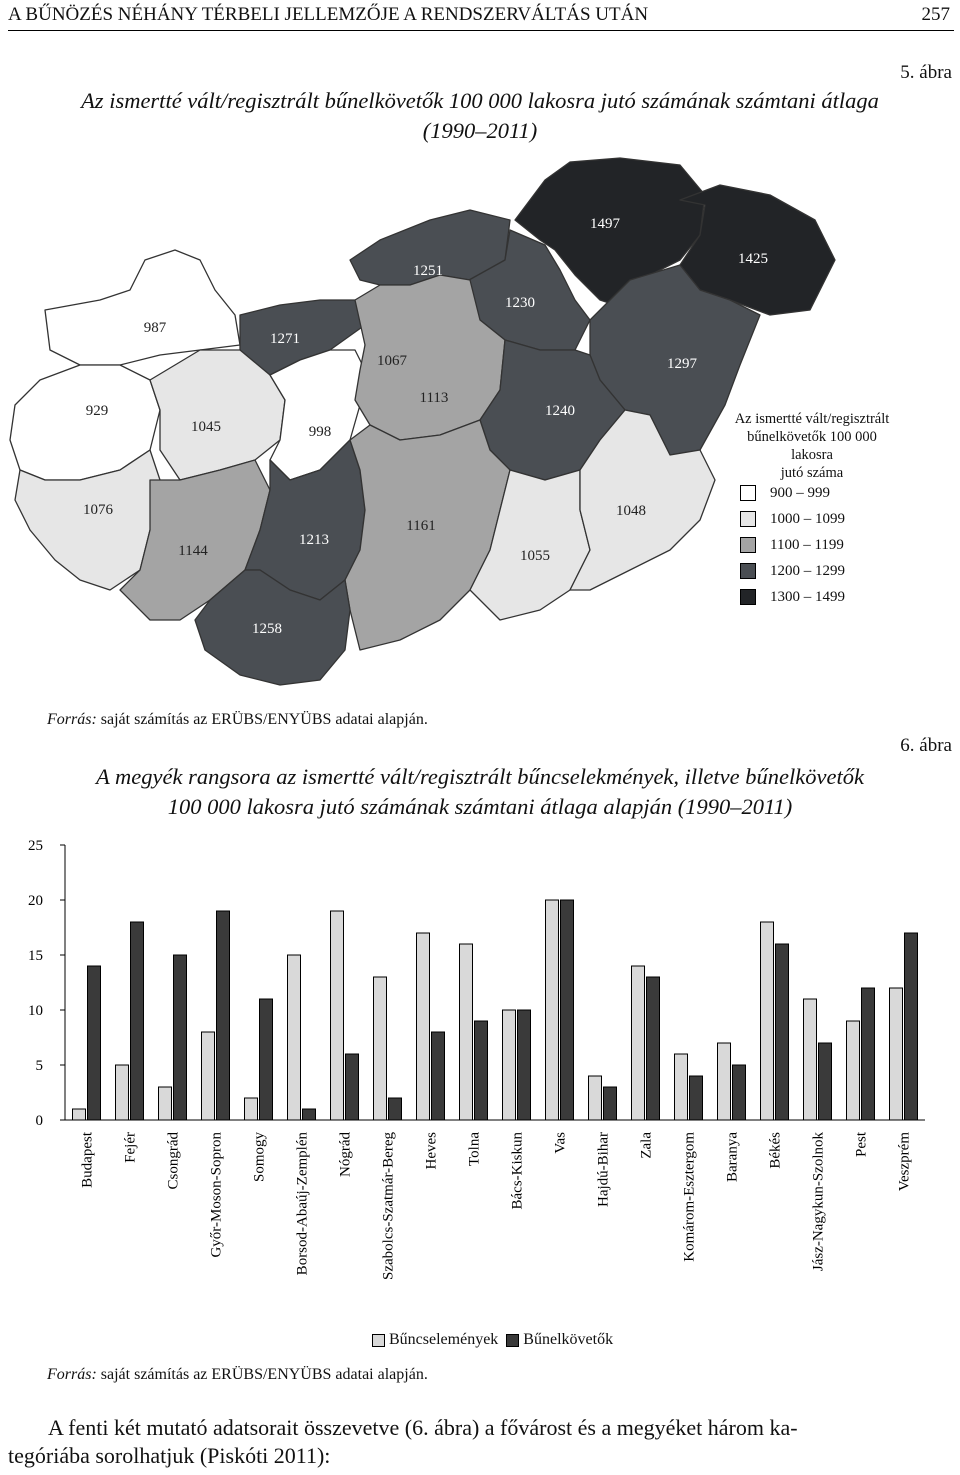 The height and width of the screenshot is (1475, 960). I want to click on map-label-1251: 1251, so click(428, 271).